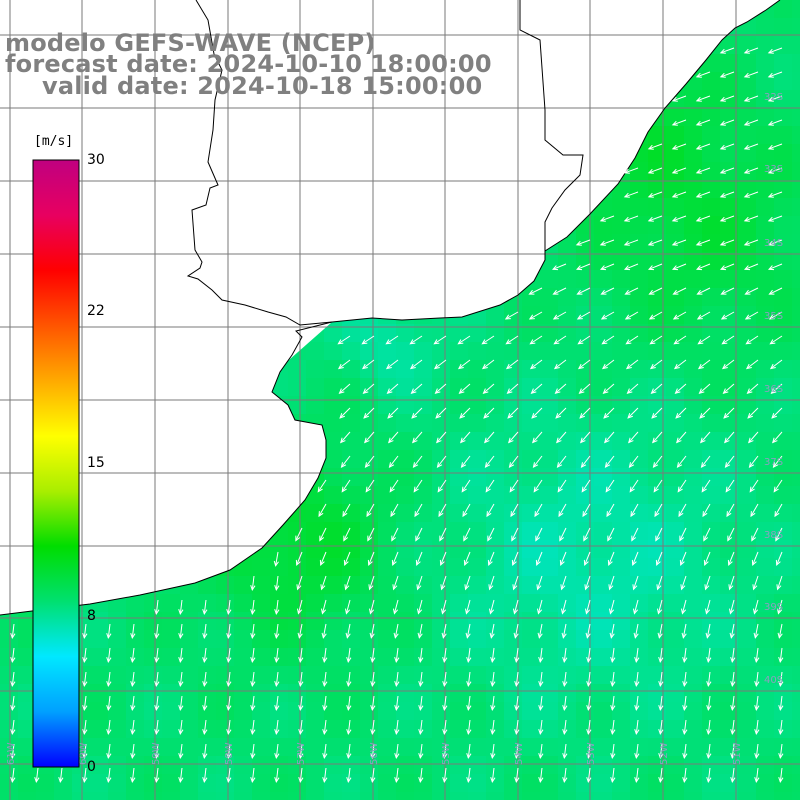  What do you see at coordinates (773, 97) in the screenshot?
I see `latitude-label: 32S` at bounding box center [773, 97].